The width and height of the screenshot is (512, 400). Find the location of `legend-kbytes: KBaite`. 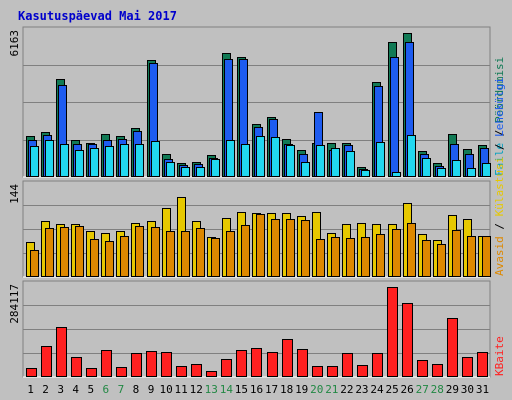

legend-kbytes: KBaite is located at coordinates (499, 356).